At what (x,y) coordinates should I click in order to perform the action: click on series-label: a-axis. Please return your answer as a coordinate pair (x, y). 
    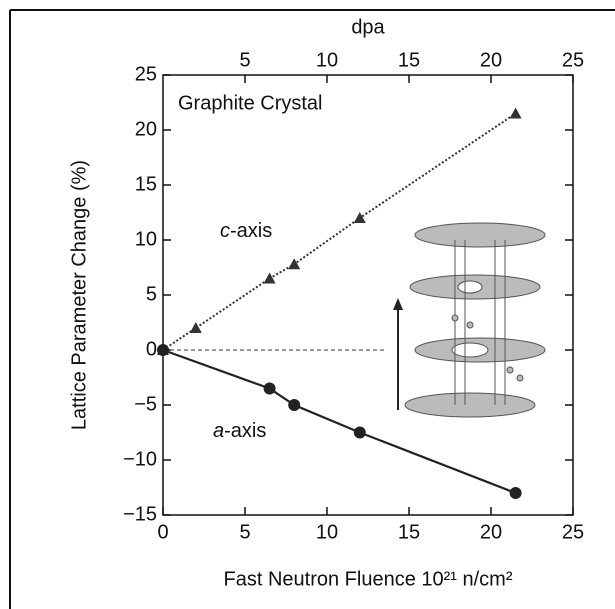
    Looking at the image, I should click on (239, 431).